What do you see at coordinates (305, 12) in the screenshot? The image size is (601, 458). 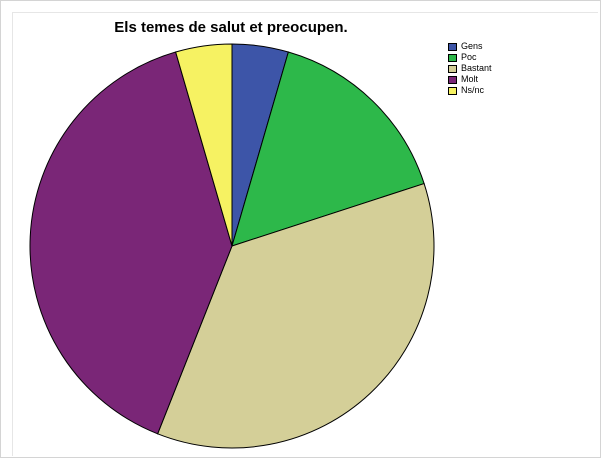 I see `frame-inner-top-border` at bounding box center [305, 12].